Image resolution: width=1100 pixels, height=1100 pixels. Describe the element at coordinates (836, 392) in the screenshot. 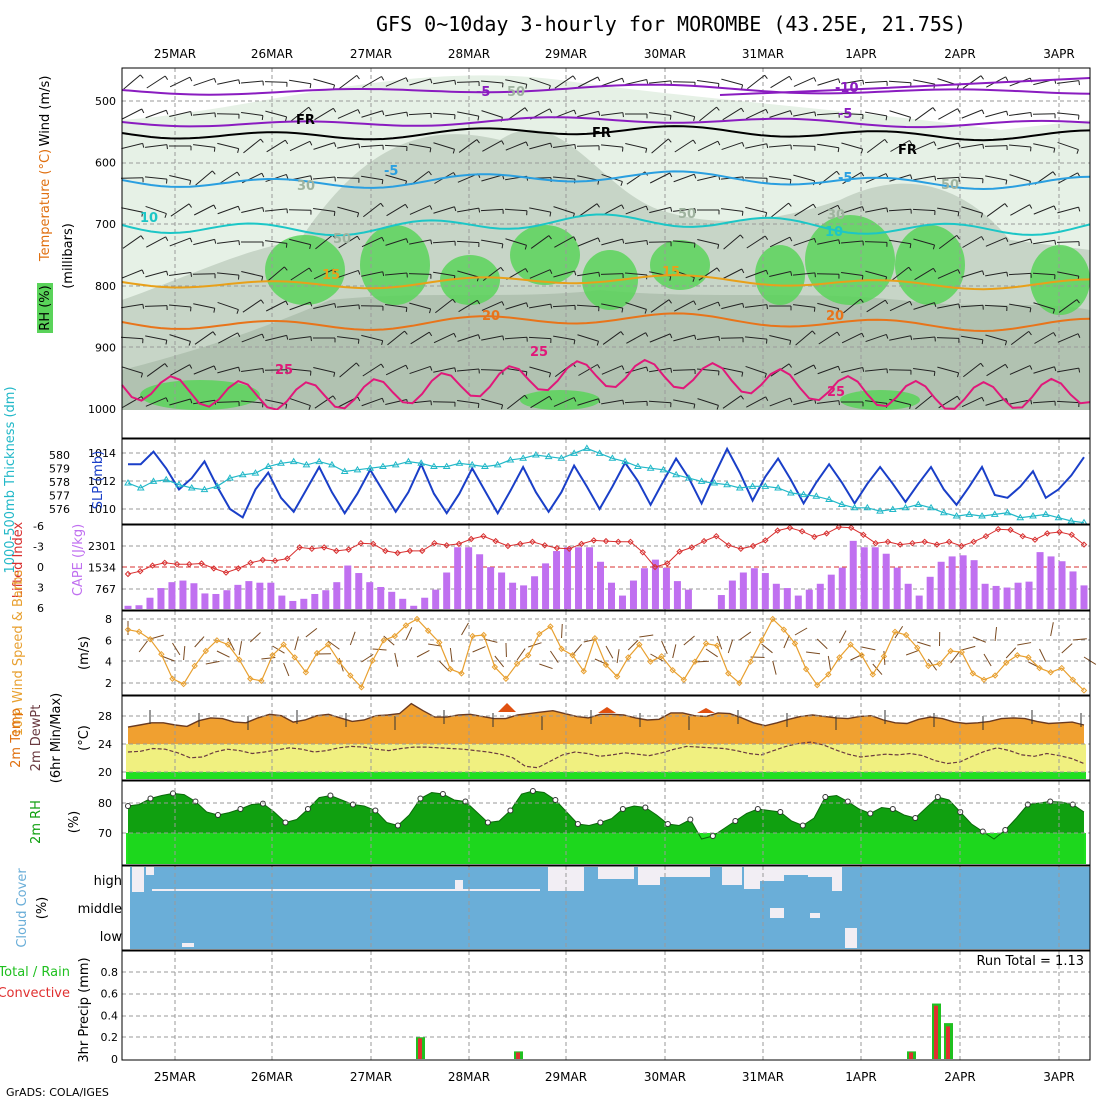

I see `contour-label: 25` at that location.